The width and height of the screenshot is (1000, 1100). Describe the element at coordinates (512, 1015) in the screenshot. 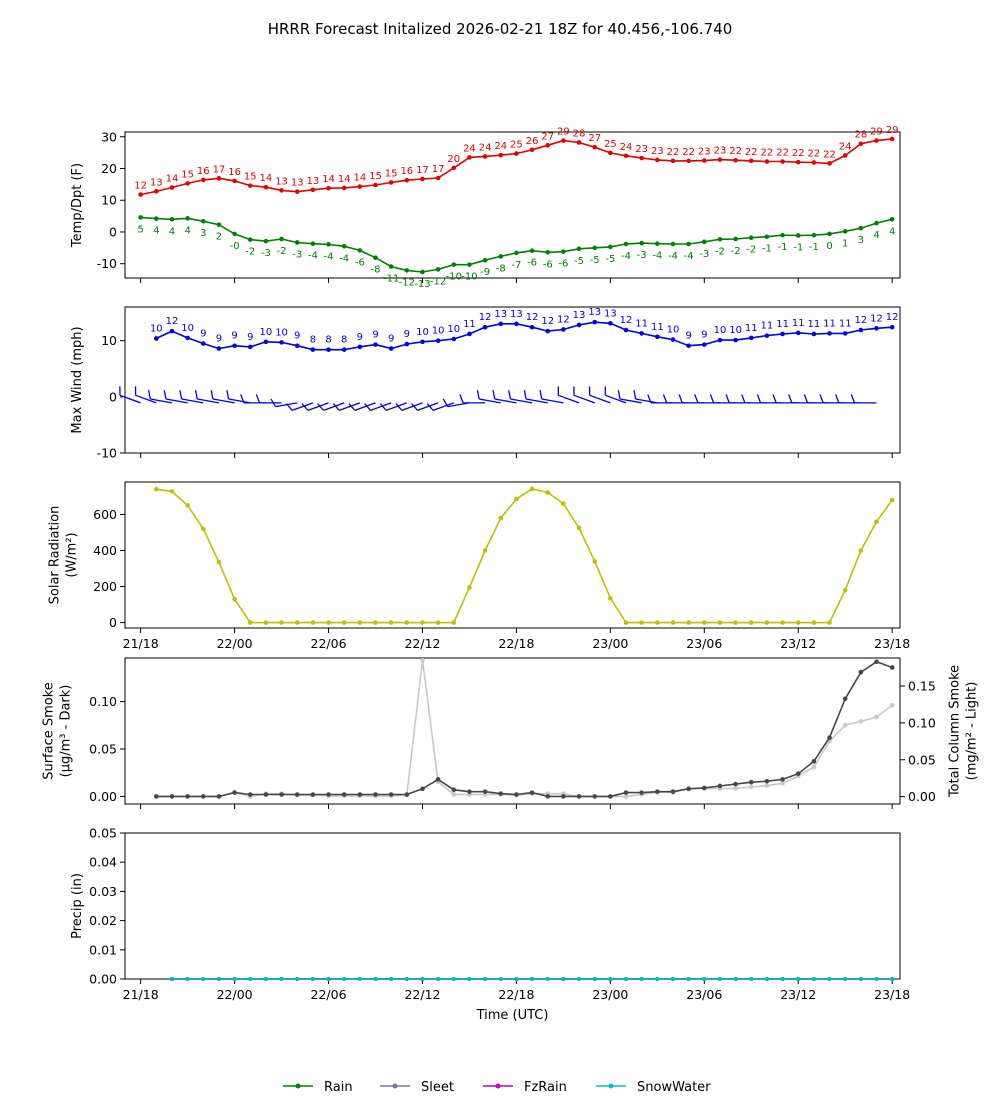

I see `x-axis-label: Time (UTC)` at that location.